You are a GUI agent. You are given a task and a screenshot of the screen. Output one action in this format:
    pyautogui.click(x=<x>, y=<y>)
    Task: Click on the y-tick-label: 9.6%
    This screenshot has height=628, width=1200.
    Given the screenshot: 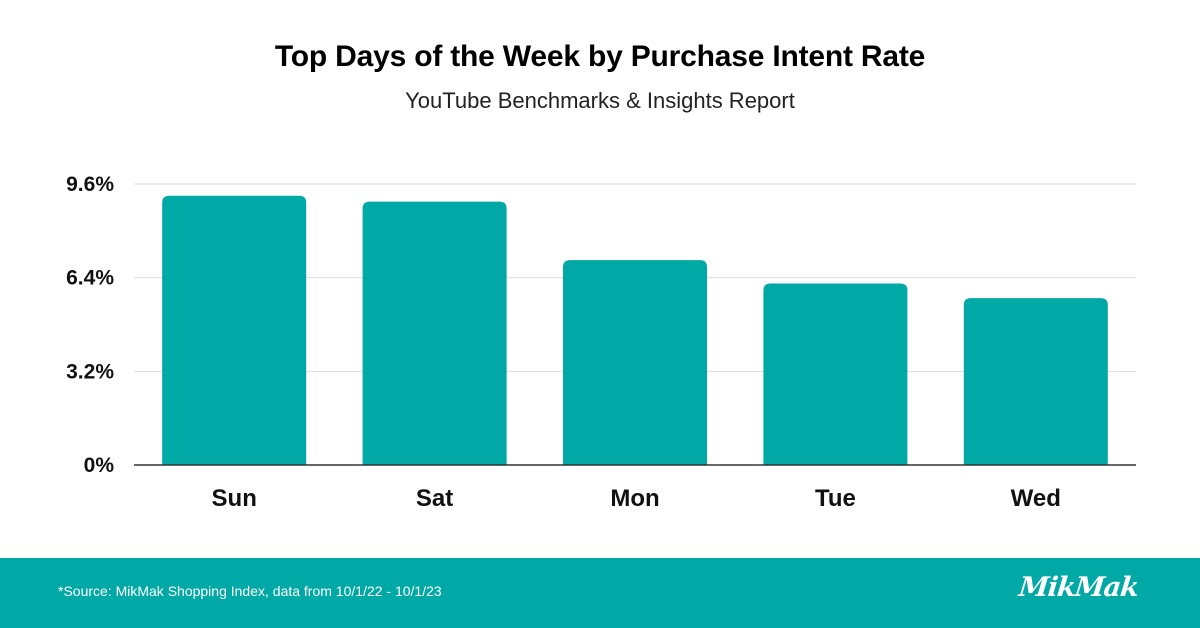 What is the action you would take?
    pyautogui.click(x=90, y=184)
    